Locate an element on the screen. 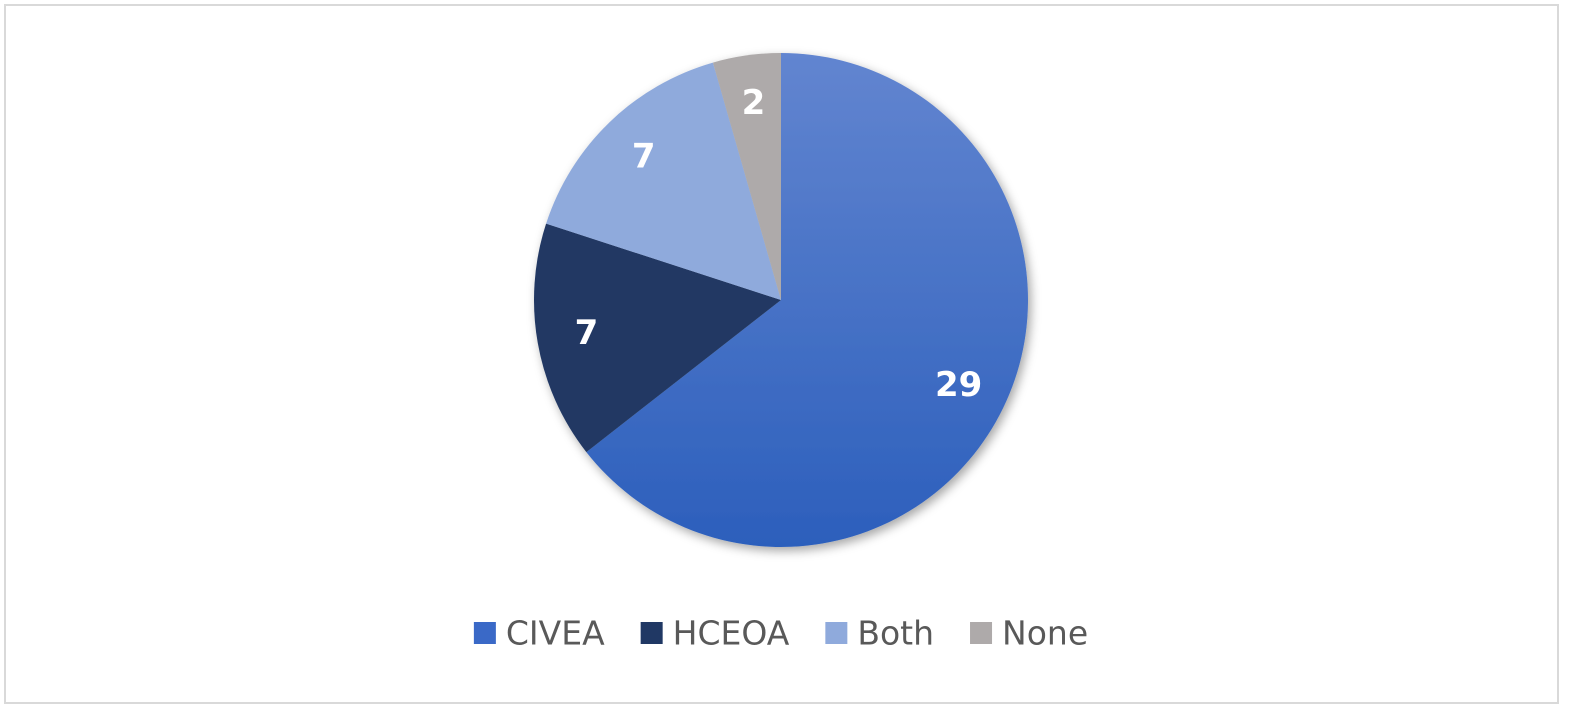 This screenshot has height=715, width=1576. legend-label: Both is located at coordinates (895, 633).